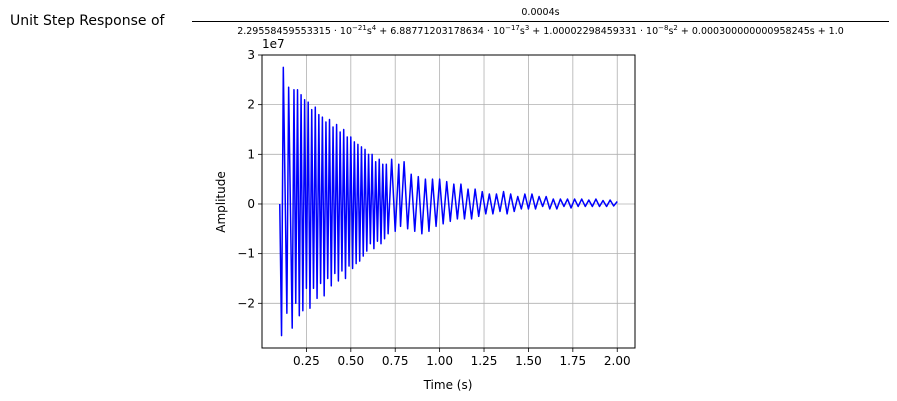  What do you see at coordinates (512, 28) in the screenshot?
I see `den-exp-e3: −17` at bounding box center [512, 28].